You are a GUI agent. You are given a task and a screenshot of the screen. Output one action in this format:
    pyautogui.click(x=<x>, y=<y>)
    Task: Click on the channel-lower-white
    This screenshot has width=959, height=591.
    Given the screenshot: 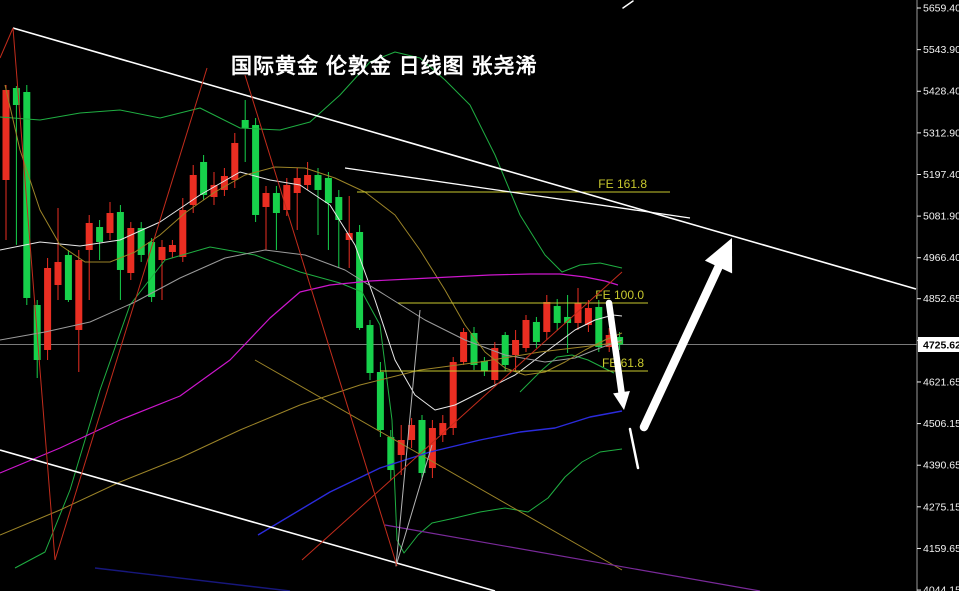 What is the action you would take?
    pyautogui.click(x=248, y=520)
    